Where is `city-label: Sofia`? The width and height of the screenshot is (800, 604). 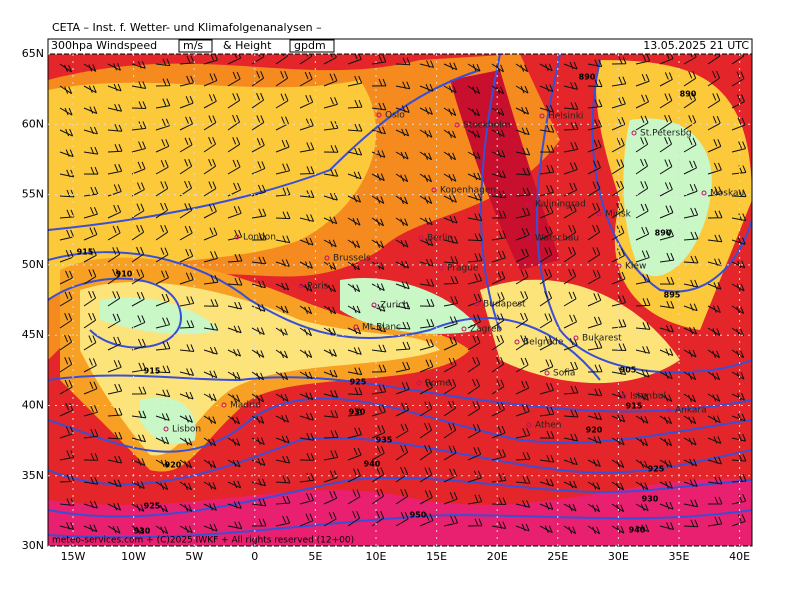 city-label: Sofia is located at coordinates (564, 374).